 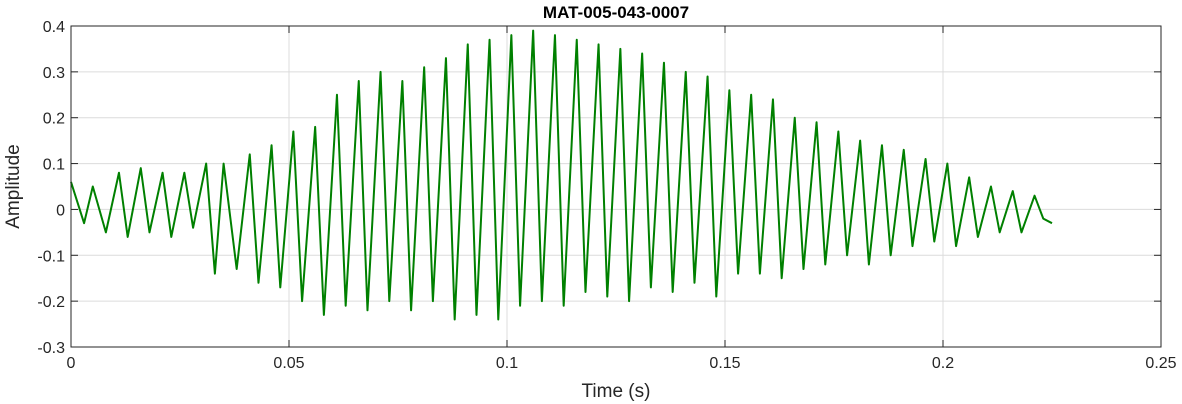 I want to click on y-tick-label: -0.2, so click(x=51, y=302).